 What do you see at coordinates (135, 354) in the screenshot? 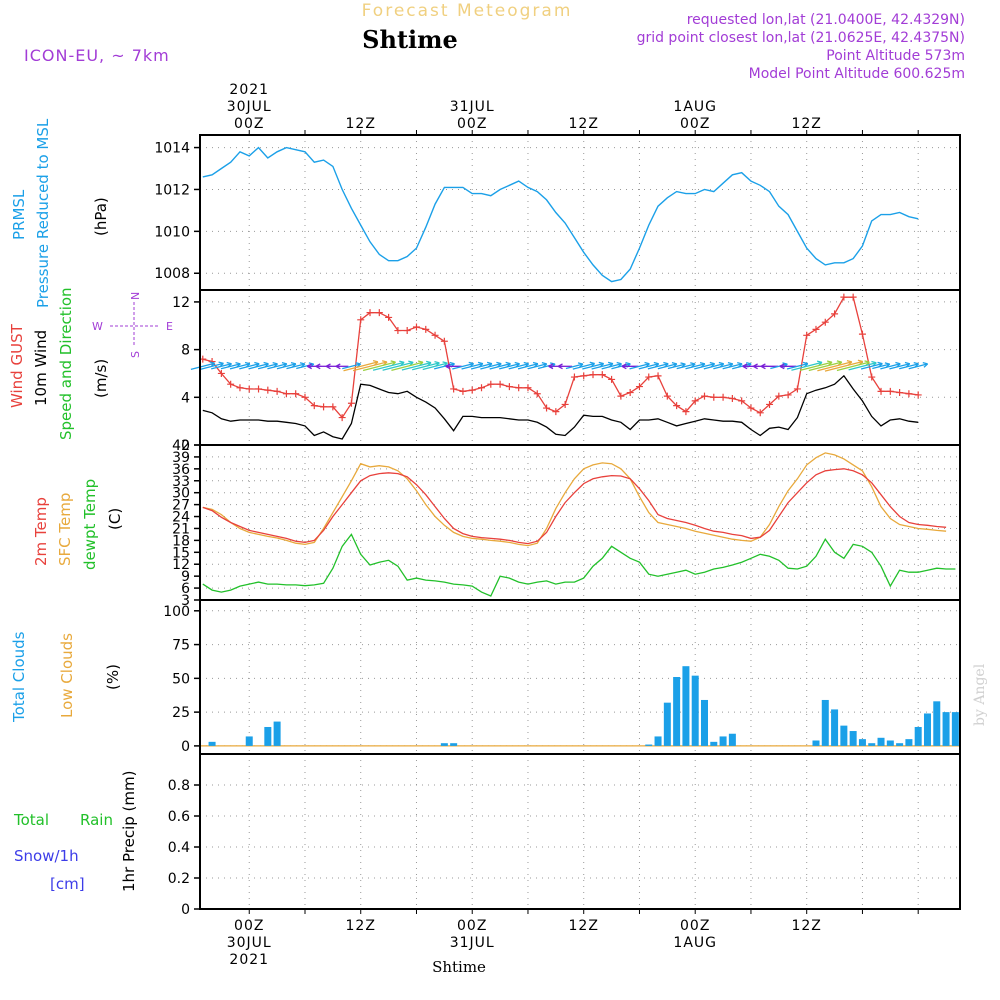
I see `compass-south: S` at bounding box center [135, 354].